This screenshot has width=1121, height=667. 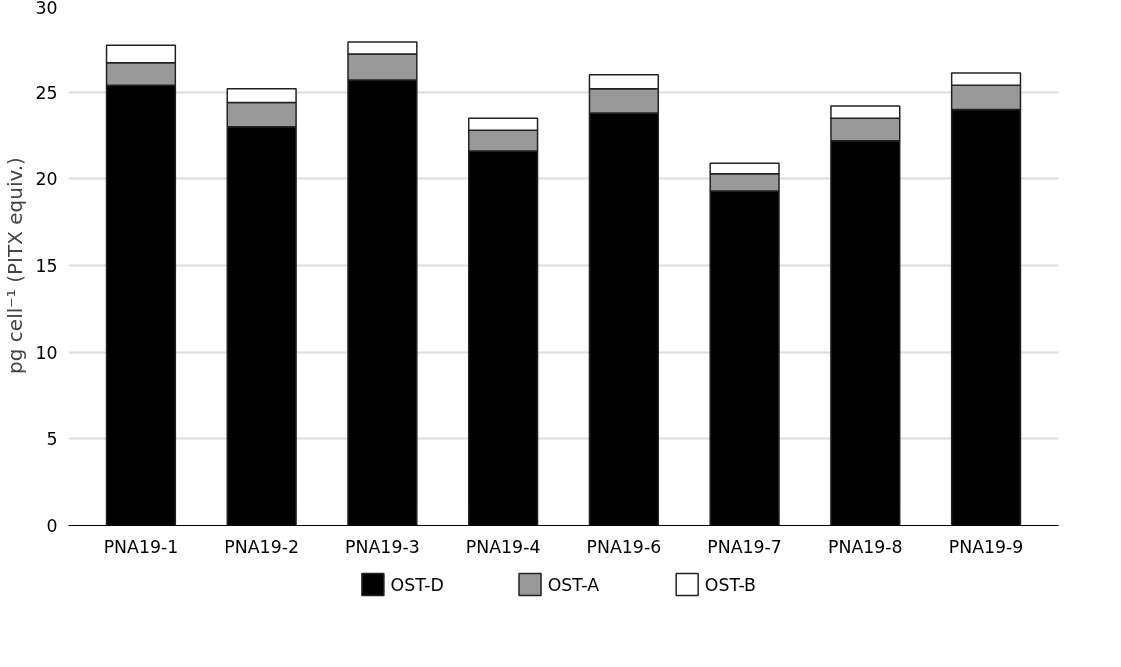 I want to click on x-tick-label: PNA19-9, so click(x=986, y=546).